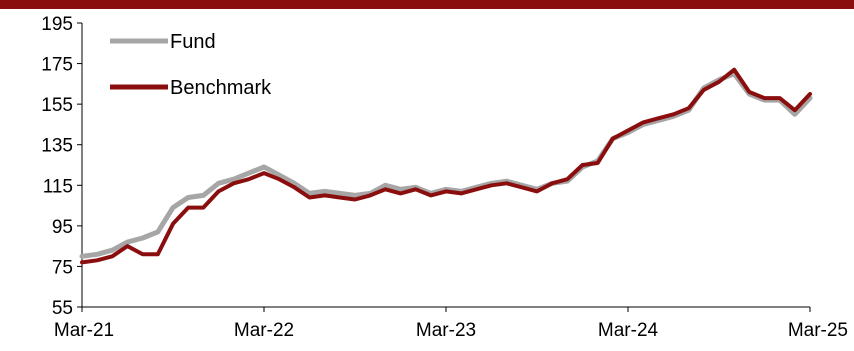  Describe the element at coordinates (57, 105) in the screenshot. I see `y-tick-label: 155` at that location.